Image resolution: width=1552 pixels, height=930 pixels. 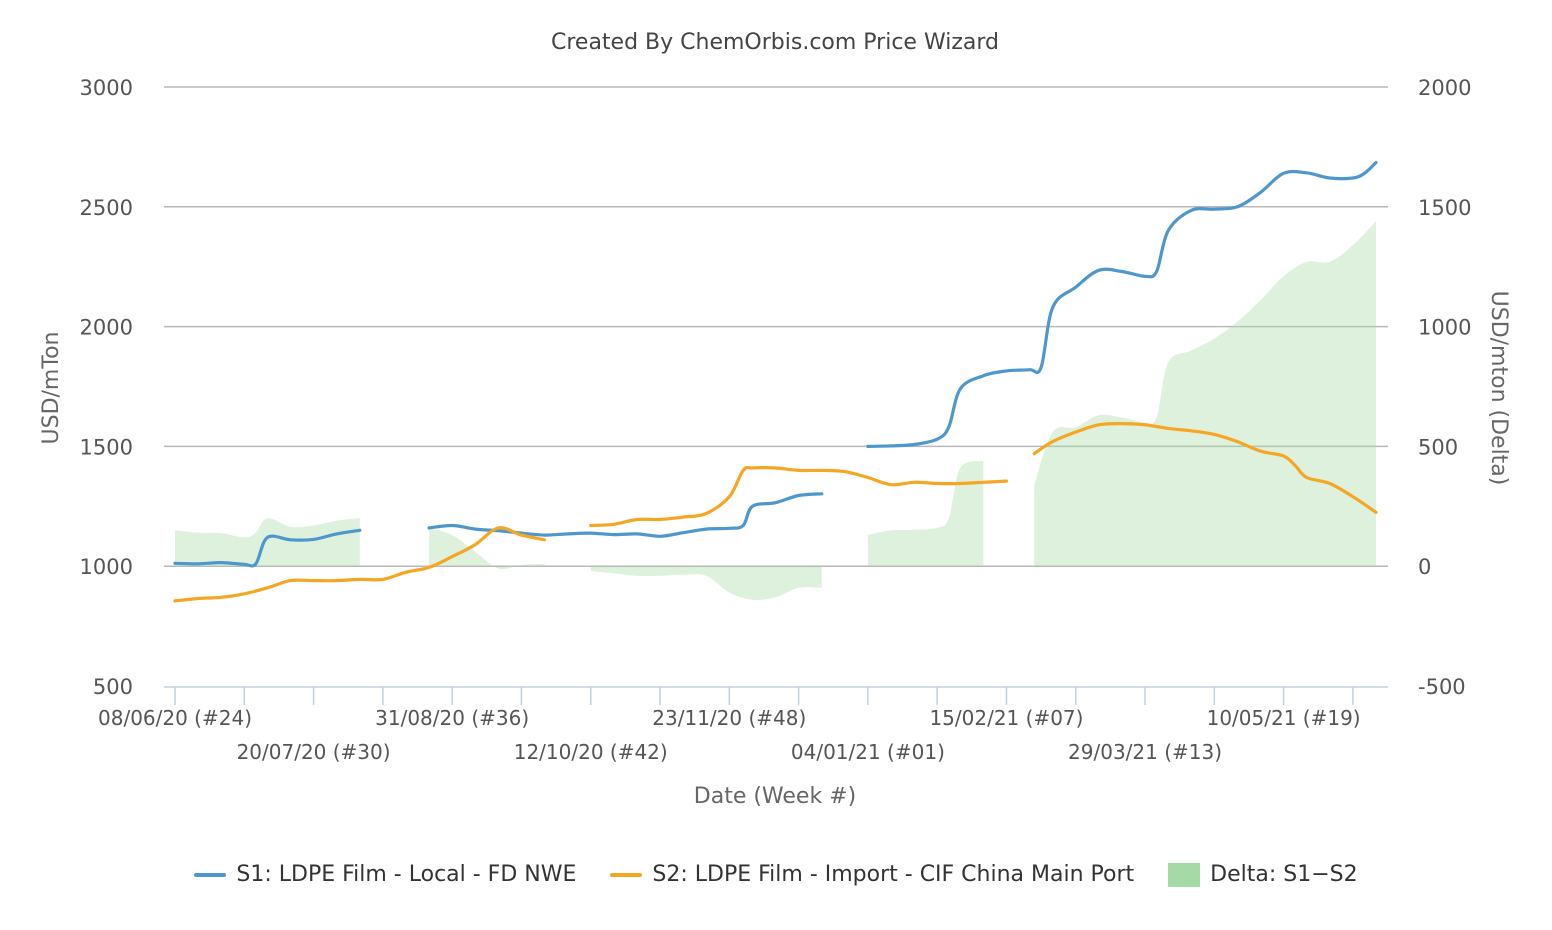 What do you see at coordinates (1145, 752) in the screenshot?
I see `x-tick-label: 29/03/21 (#13)` at bounding box center [1145, 752].